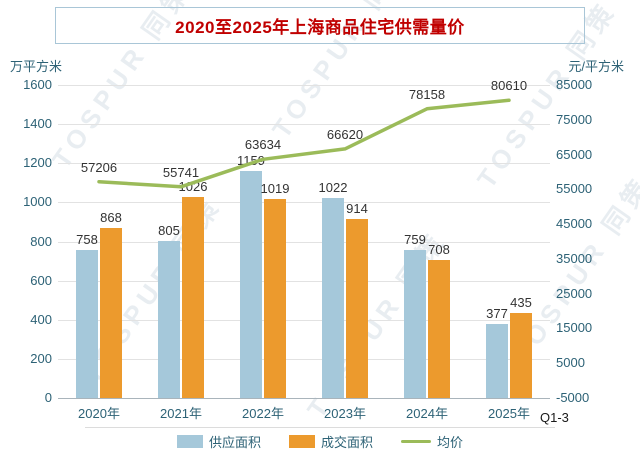 Image resolution: width=640 pixels, height=470 pixels. What do you see at coordinates (574, 224) in the screenshot?
I see `right-axis-tick: 45000` at bounding box center [574, 224].